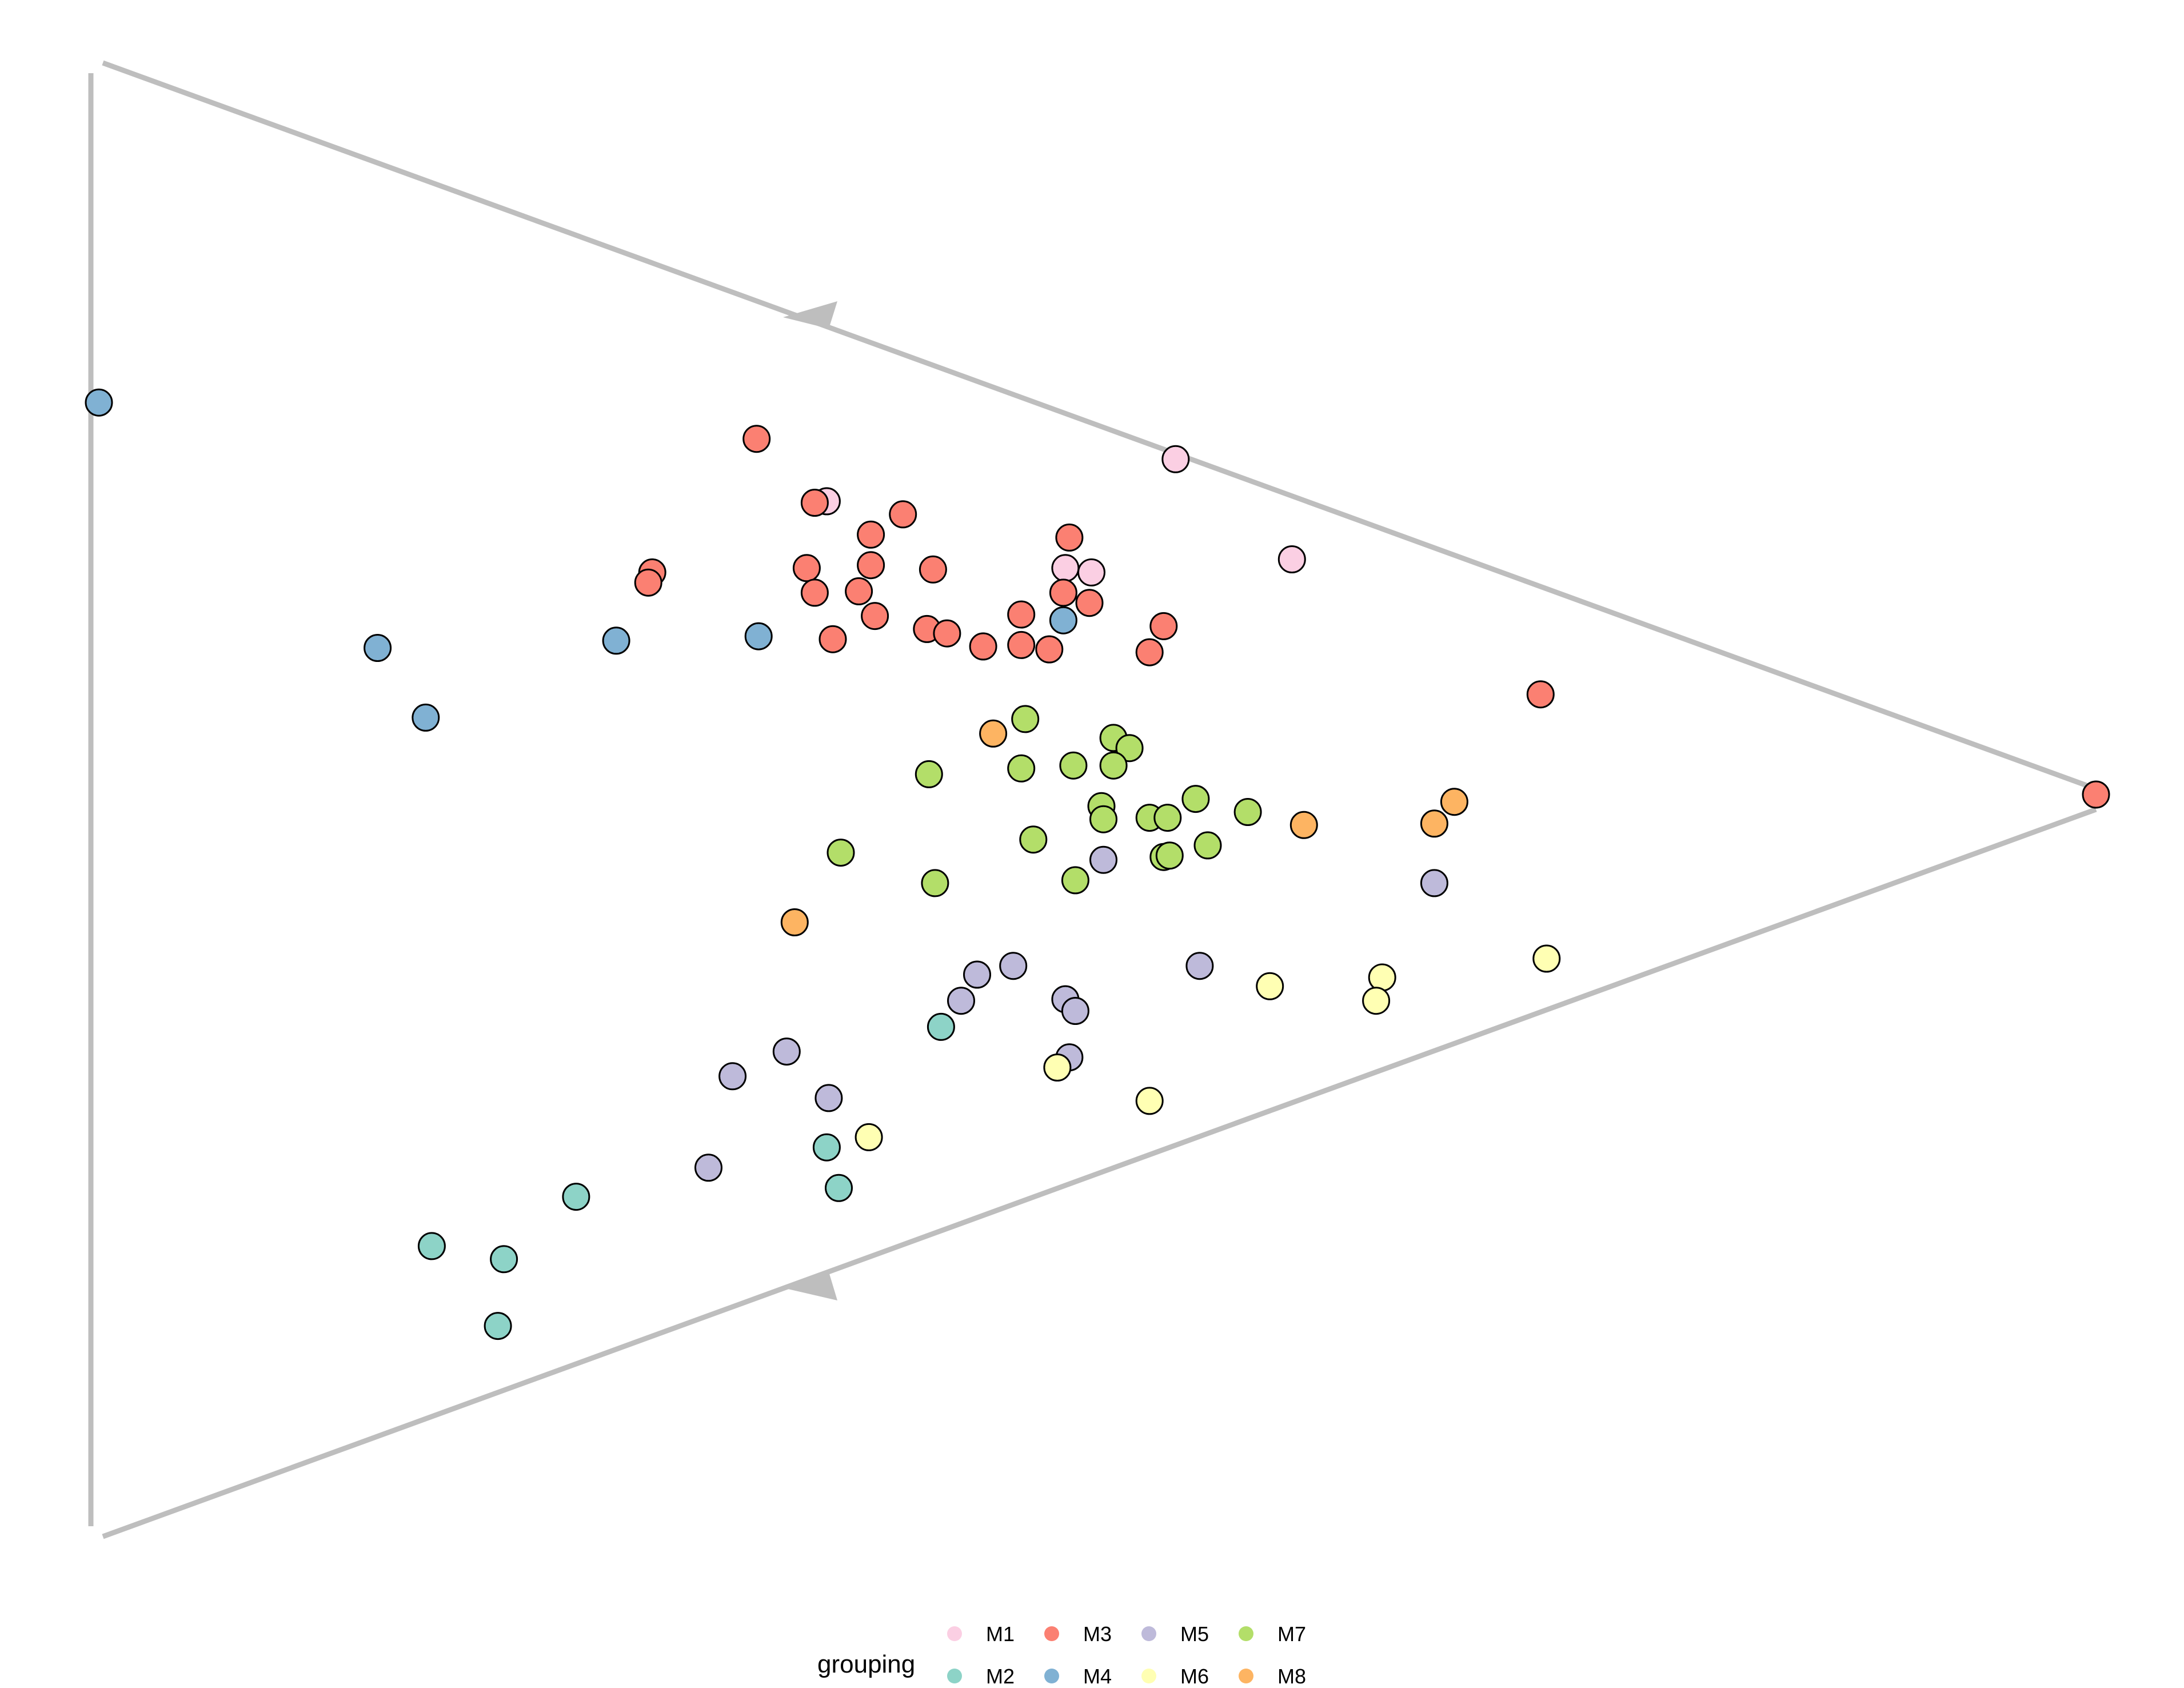 This screenshot has width=2184, height=1688. I want to click on arrow-top-icon, so click(810, 315).